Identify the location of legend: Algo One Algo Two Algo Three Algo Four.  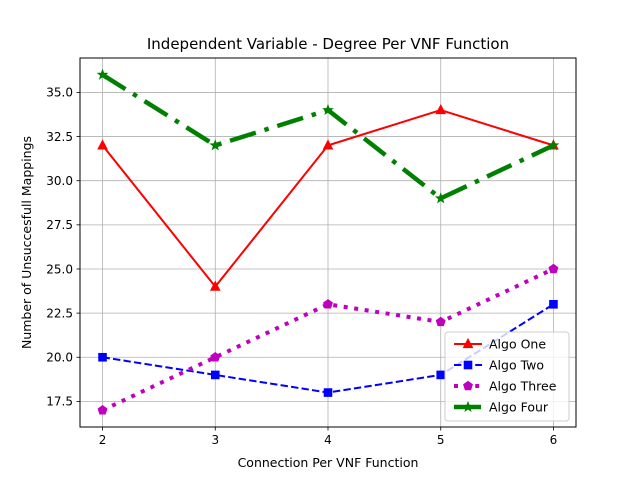
(507, 376).